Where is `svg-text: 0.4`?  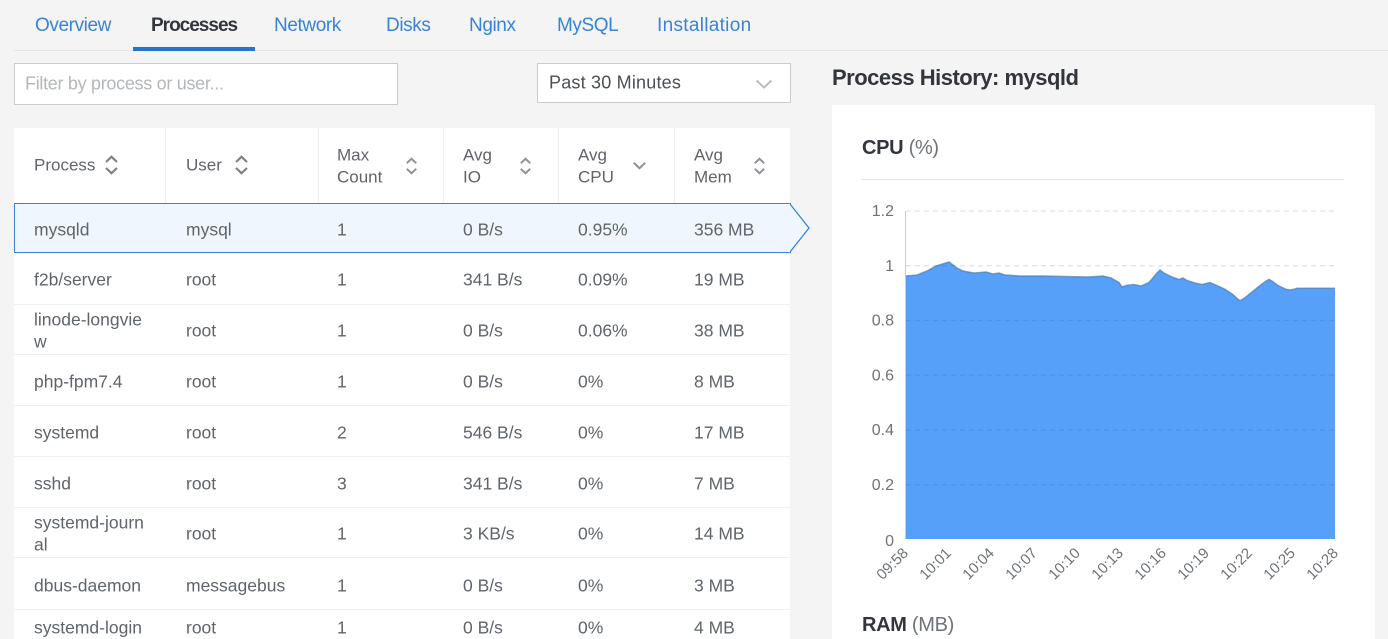
svg-text: 0.4 is located at coordinates (883, 430).